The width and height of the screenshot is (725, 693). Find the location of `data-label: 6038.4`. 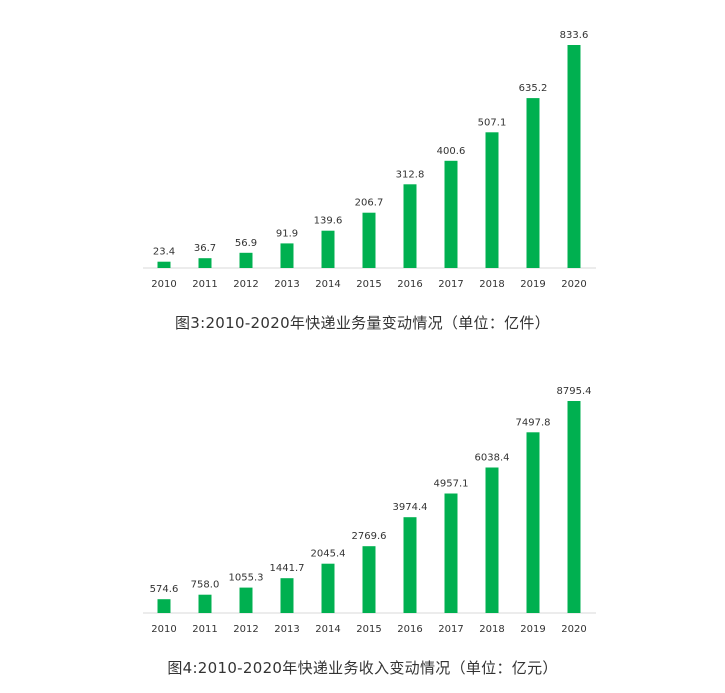

data-label: 6038.4 is located at coordinates (492, 458).